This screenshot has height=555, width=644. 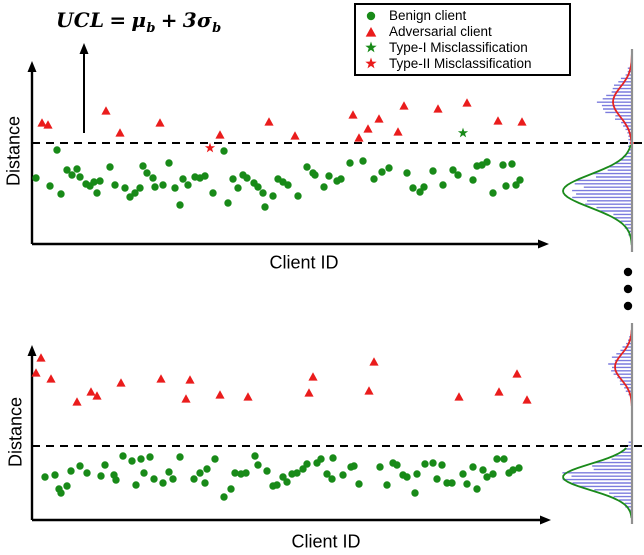 What do you see at coordinates (428, 15) in the screenshot?
I see `legend-label: Benign client` at bounding box center [428, 15].